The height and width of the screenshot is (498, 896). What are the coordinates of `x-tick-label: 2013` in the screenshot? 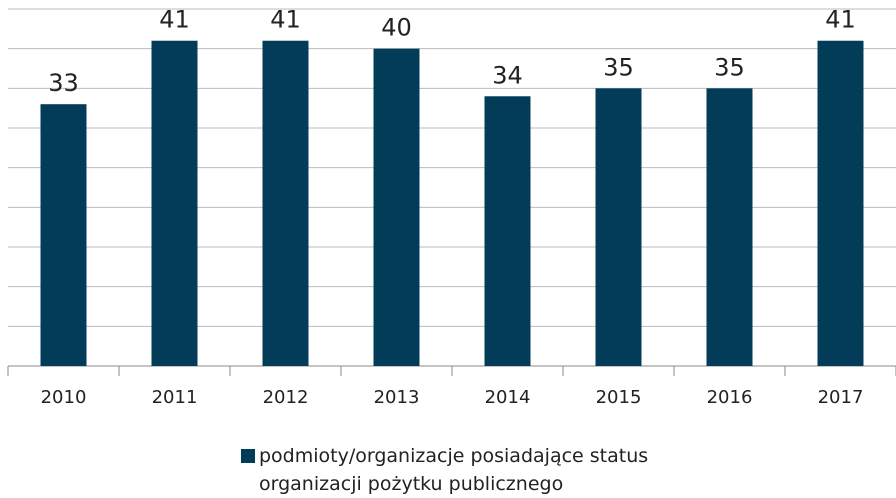 It's located at (397, 397).